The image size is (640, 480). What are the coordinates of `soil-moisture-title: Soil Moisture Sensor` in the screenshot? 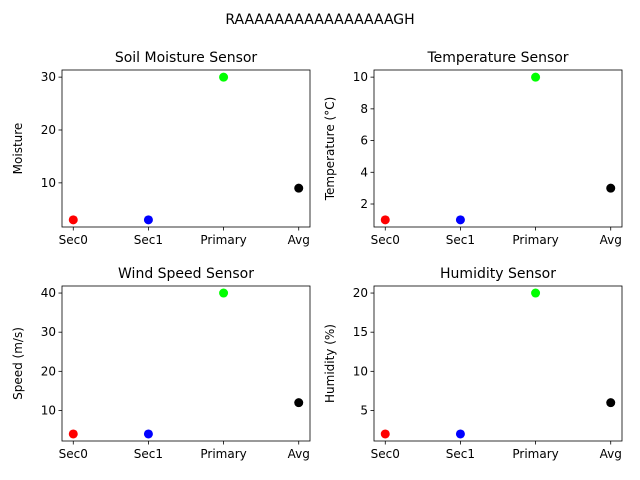 It's located at (186, 58).